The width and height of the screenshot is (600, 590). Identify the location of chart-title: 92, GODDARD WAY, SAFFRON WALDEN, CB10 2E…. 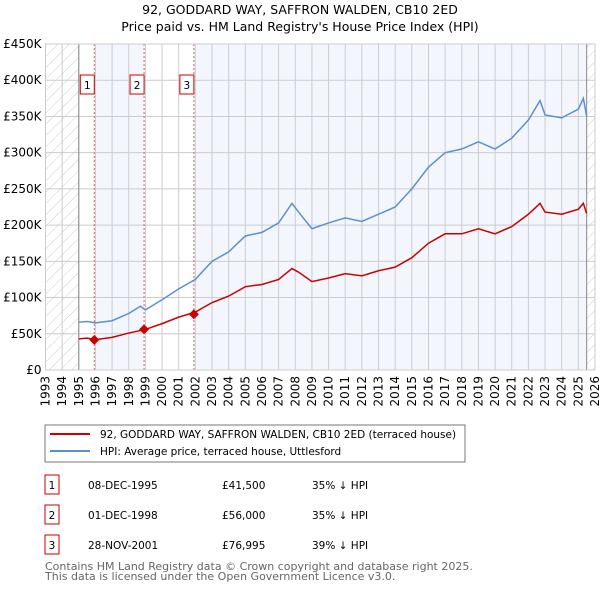
(300, 9).